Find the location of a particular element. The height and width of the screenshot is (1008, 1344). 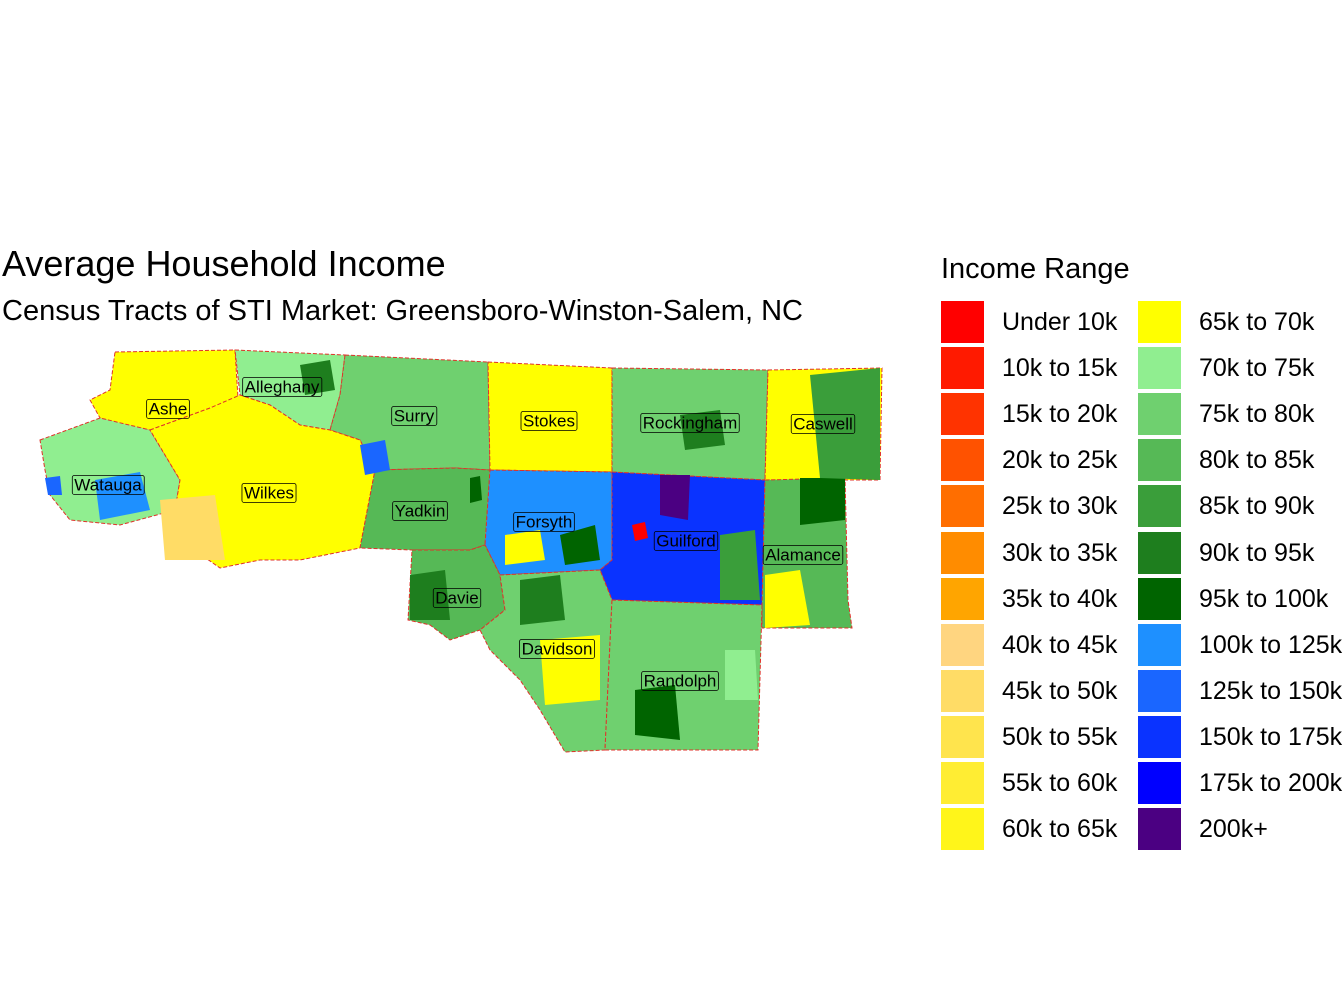

legend-label: Under 10k is located at coordinates (1060, 322).